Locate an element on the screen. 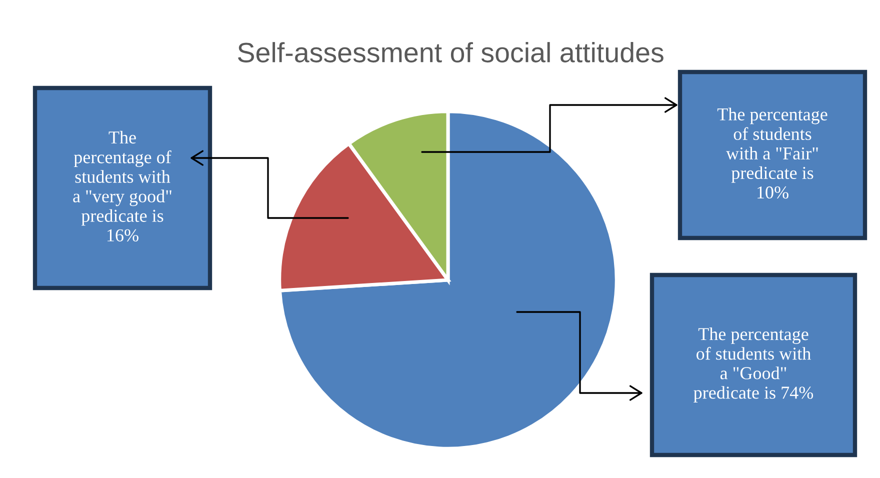 The width and height of the screenshot is (880, 478). chart-title: Self-assessment of social attitudes is located at coordinates (451, 52).